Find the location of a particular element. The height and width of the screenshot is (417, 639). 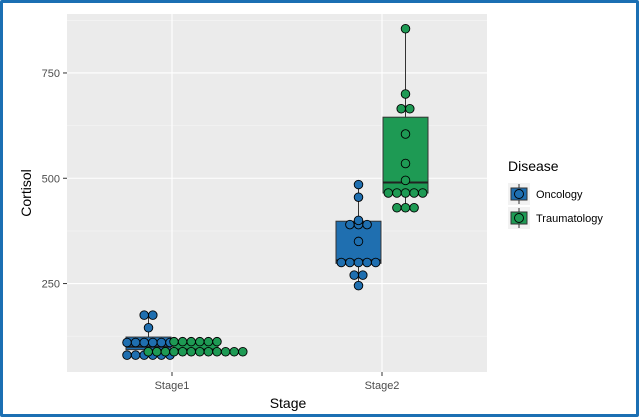

y-tick-label: 250 is located at coordinates (51, 285).